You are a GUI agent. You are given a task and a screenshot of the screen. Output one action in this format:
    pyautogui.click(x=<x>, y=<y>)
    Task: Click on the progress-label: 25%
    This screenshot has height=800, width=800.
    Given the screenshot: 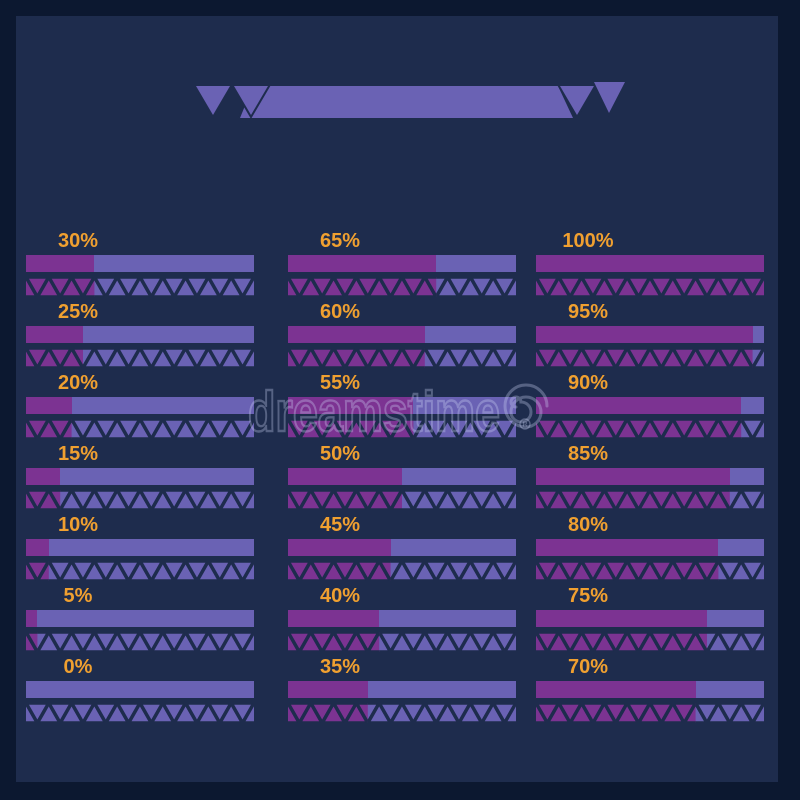 What is the action you would take?
    pyautogui.click(x=78, y=312)
    